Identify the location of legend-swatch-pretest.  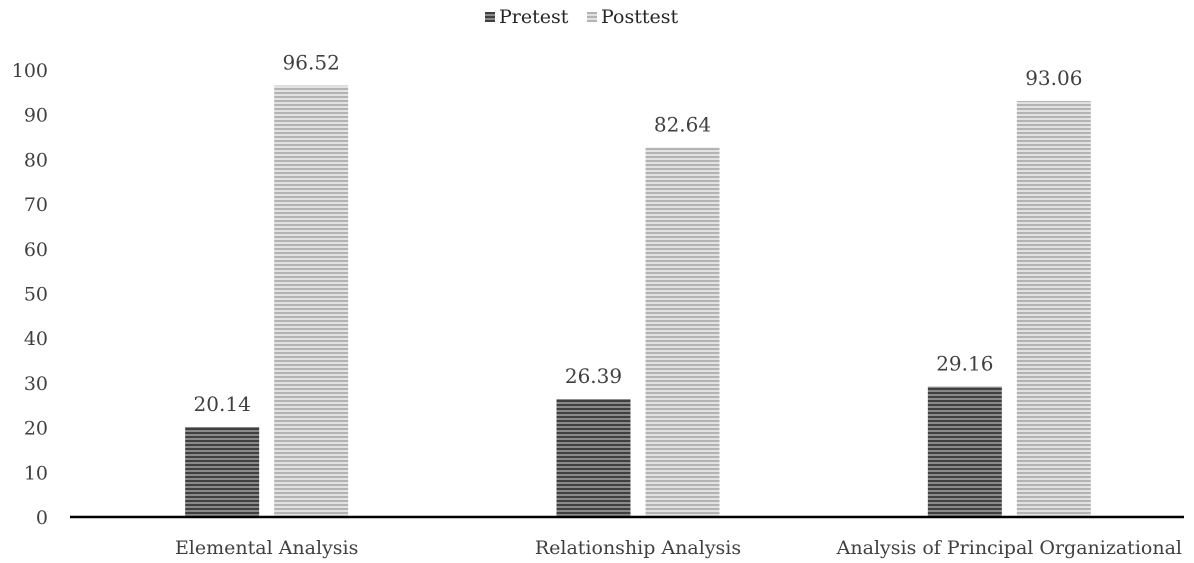
(490, 17).